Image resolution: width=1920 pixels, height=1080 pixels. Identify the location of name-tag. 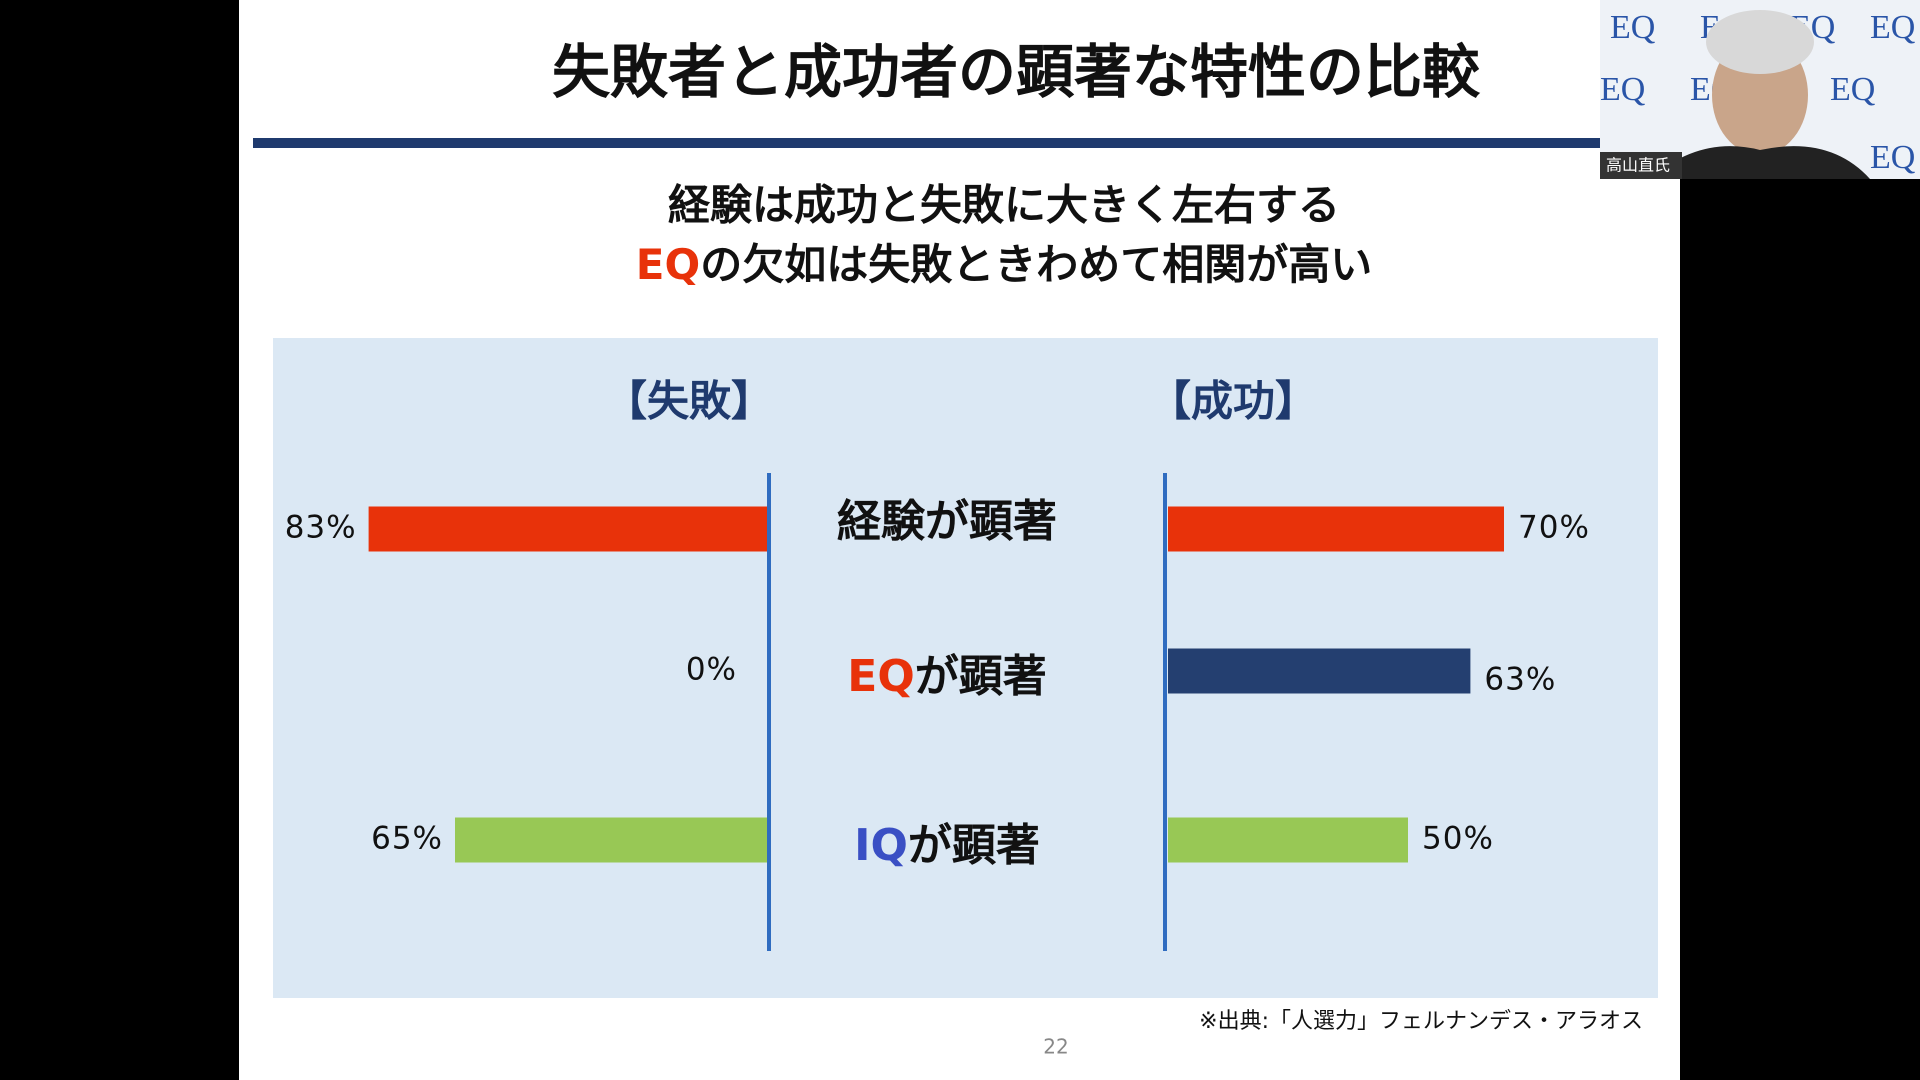
(1641, 165).